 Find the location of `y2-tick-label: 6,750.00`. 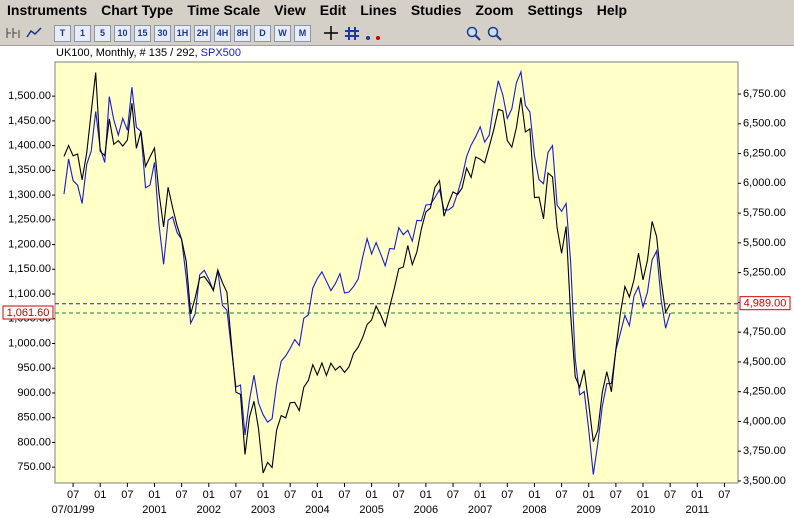

y2-tick-label: 6,750.00 is located at coordinates (764, 94).